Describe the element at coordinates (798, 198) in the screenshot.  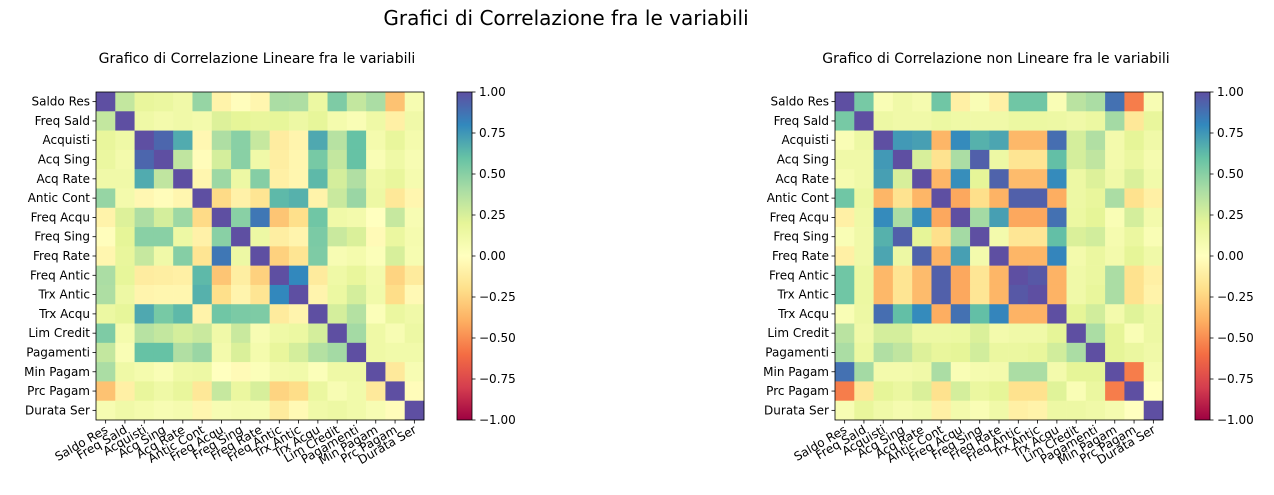
I see `y-tick-label: Antic Cont` at that location.